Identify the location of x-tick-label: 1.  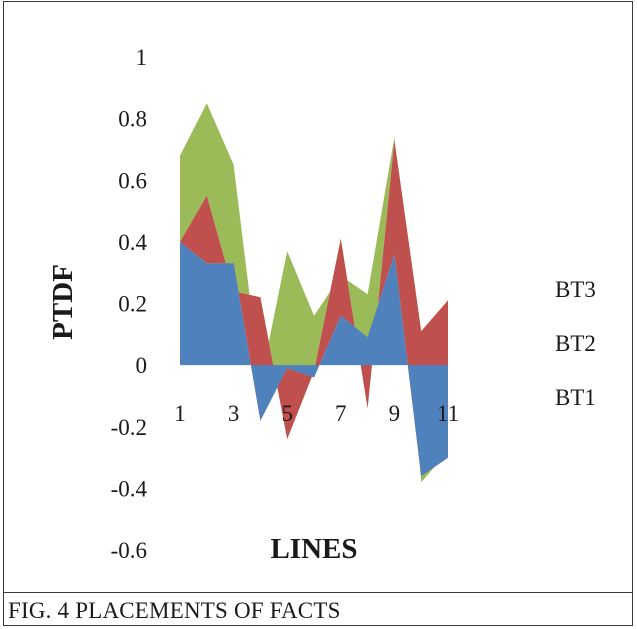
(180, 413).